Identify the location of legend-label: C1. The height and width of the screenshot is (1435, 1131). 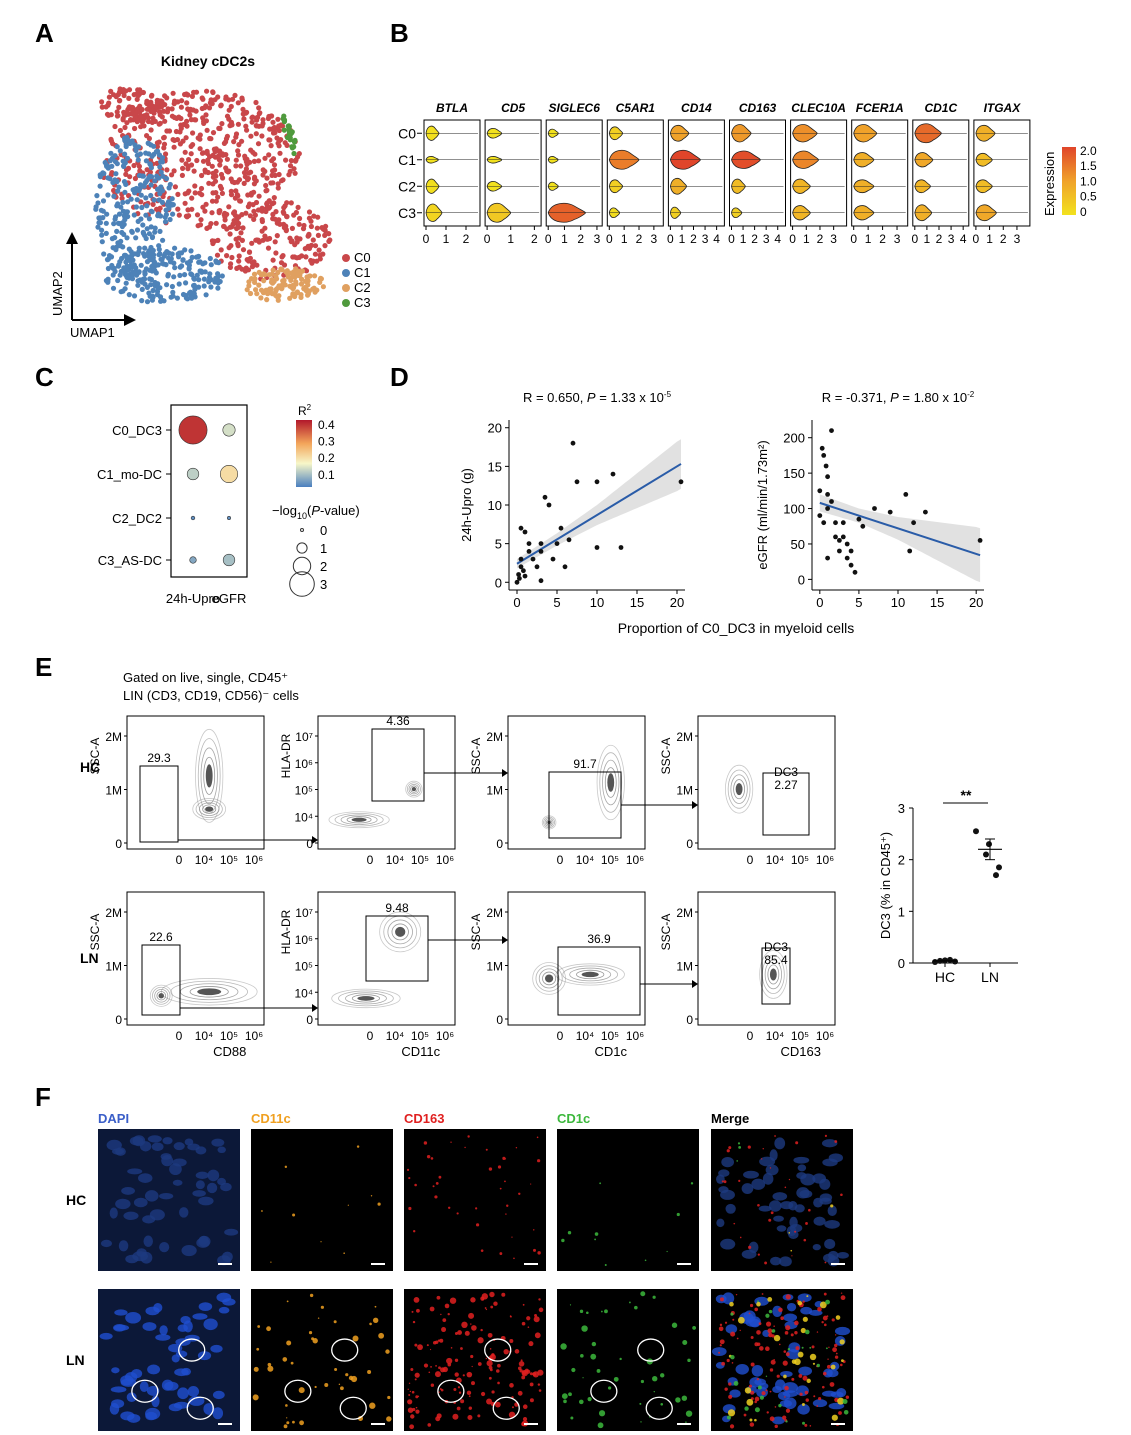
(362, 272).